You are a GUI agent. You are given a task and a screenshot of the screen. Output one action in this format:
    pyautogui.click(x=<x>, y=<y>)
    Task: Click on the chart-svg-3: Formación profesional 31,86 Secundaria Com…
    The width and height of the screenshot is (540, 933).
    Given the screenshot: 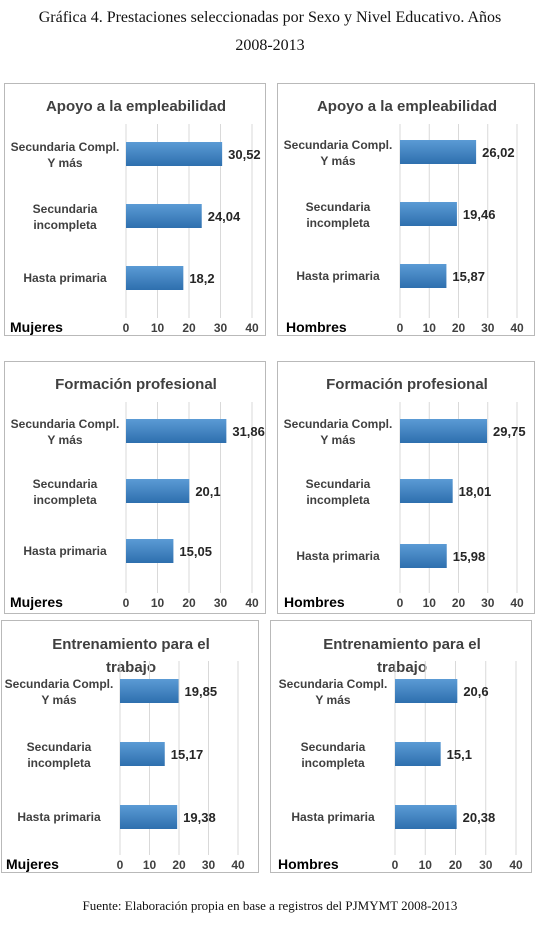 What is the action you would take?
    pyautogui.click(x=137, y=493)
    